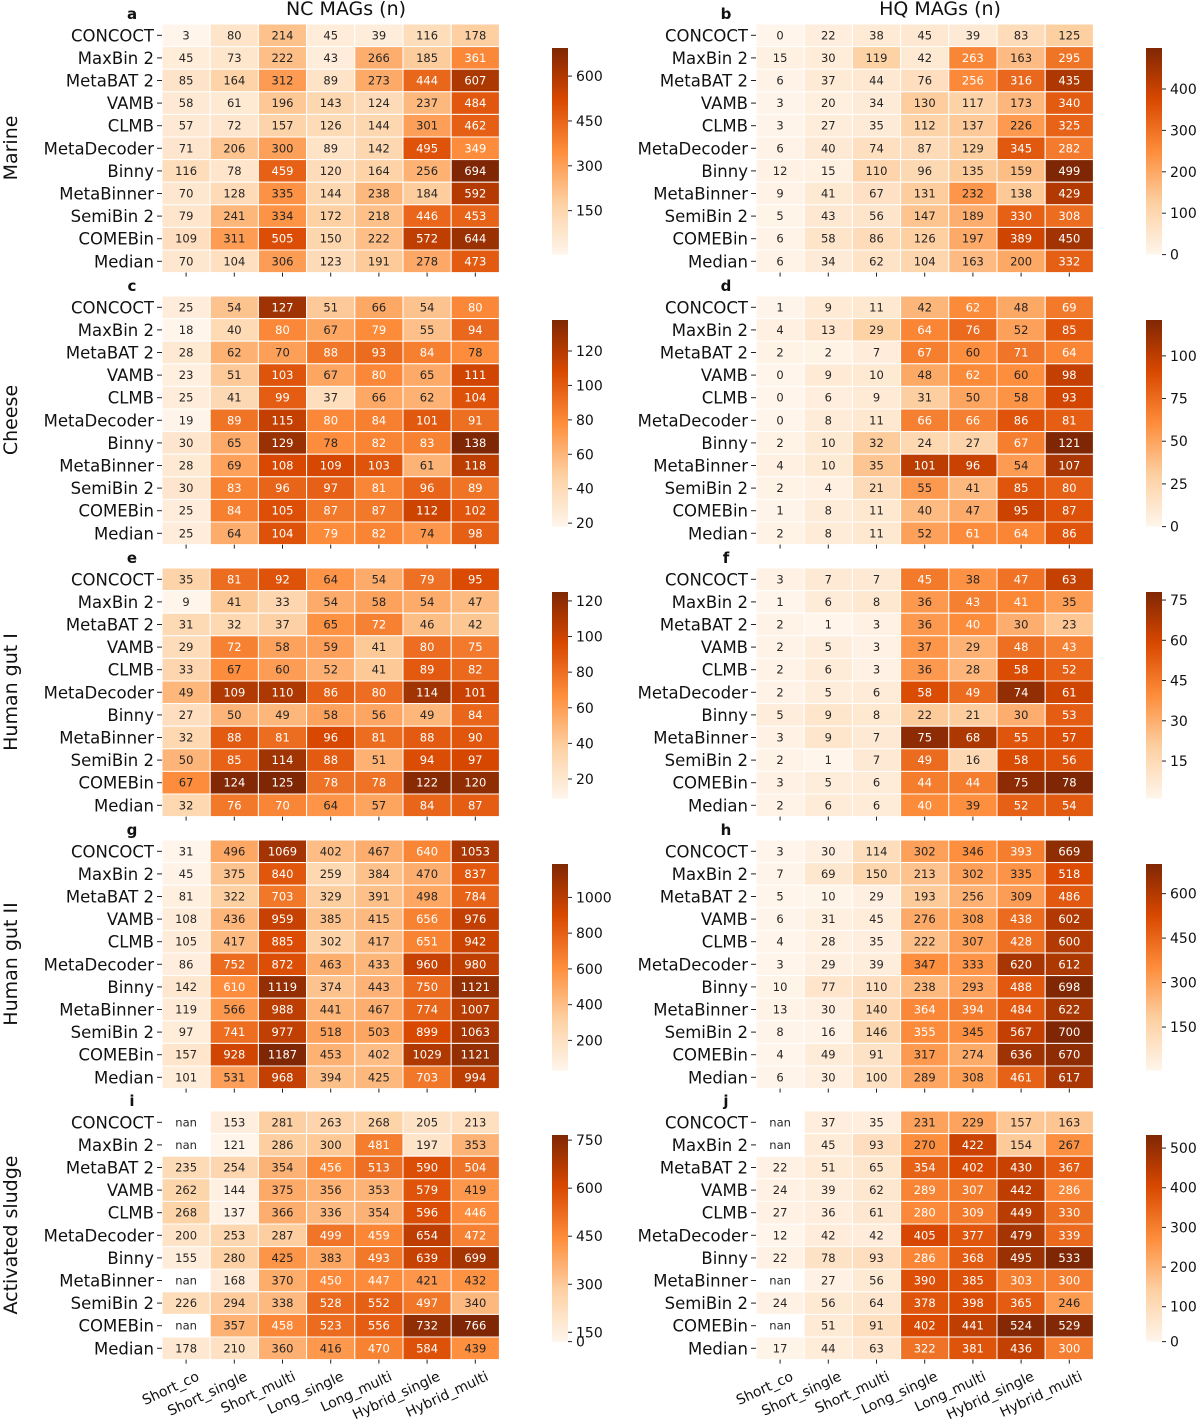 The height and width of the screenshot is (1425, 1200). I want to click on cell-value-label: 69, so click(1069, 307).